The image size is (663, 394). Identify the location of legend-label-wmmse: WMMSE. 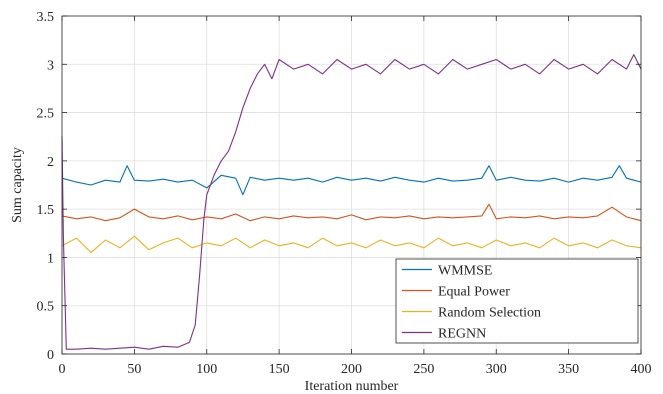
(465, 271).